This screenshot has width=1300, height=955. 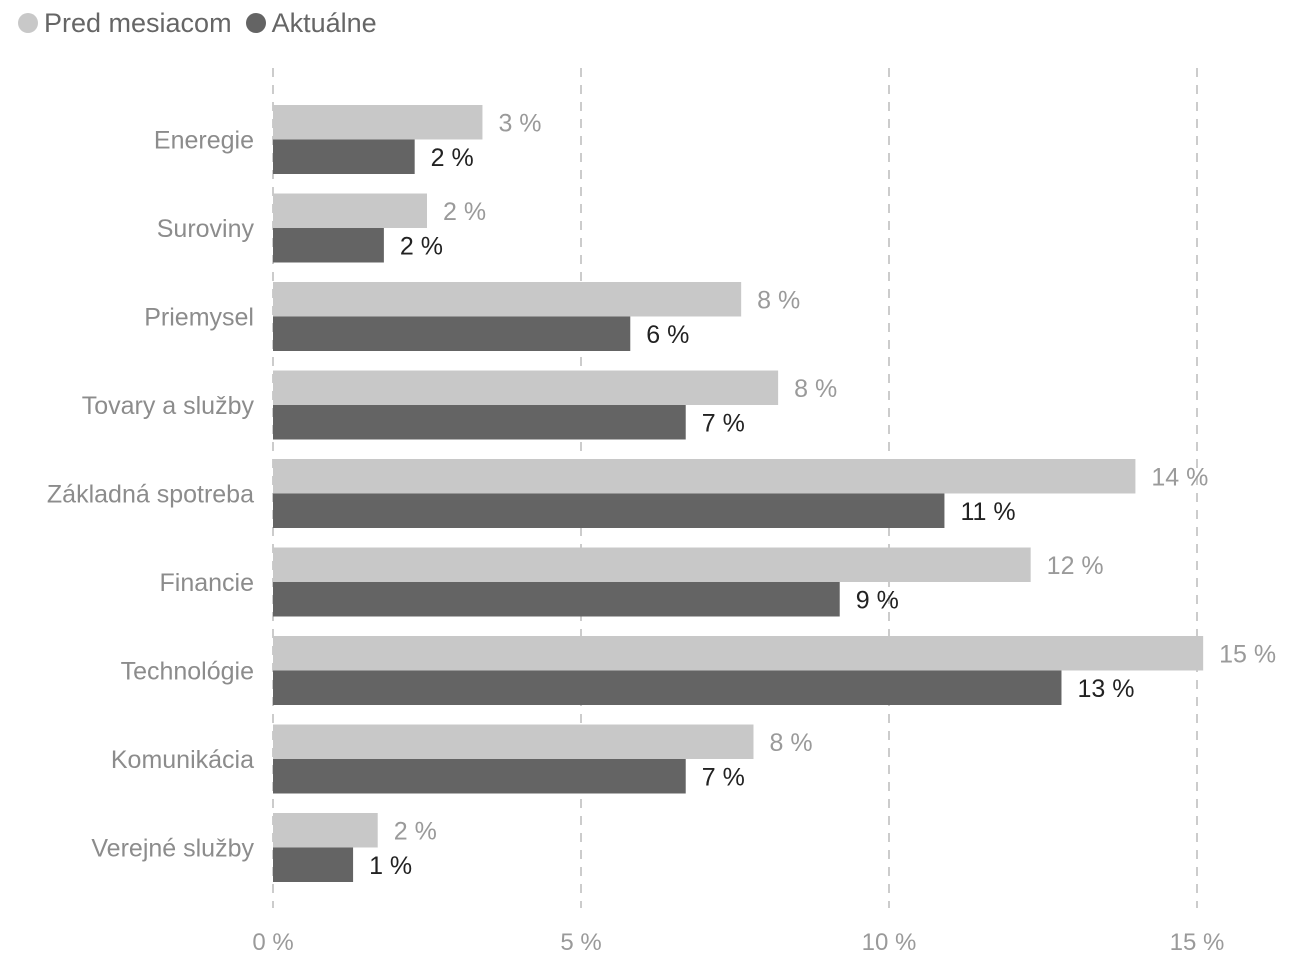 I want to click on category-label: Tovary a služby, so click(x=168, y=406).